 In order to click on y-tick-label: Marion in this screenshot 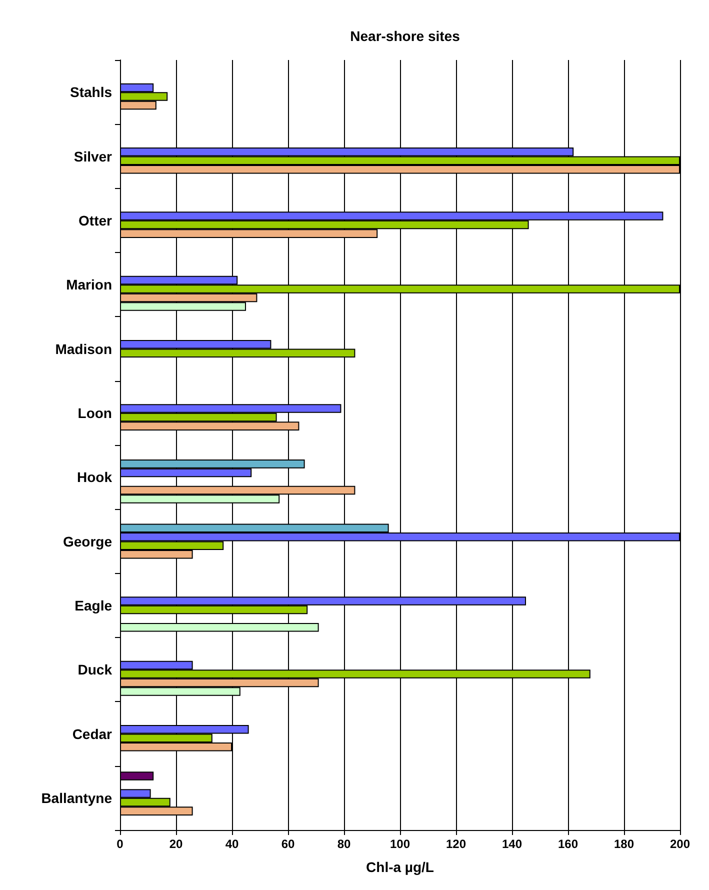, I will do `click(89, 284)`.